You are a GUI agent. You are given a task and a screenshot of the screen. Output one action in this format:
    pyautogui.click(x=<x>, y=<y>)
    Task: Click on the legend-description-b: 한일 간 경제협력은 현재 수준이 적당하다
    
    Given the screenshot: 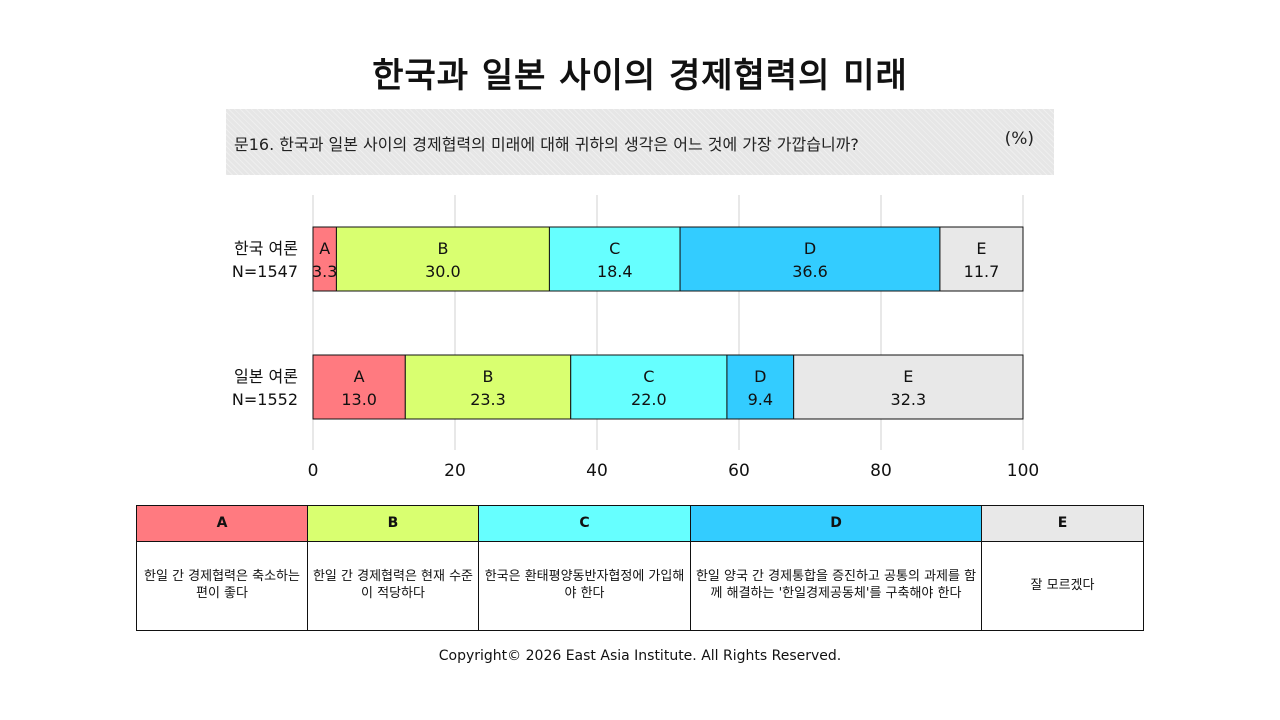 What is the action you would take?
    pyautogui.click(x=393, y=586)
    